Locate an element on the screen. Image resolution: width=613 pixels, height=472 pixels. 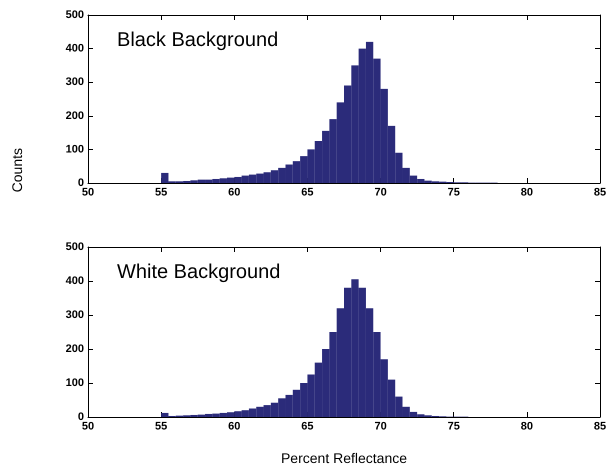
text: Black Background is located at coordinates (197, 40).